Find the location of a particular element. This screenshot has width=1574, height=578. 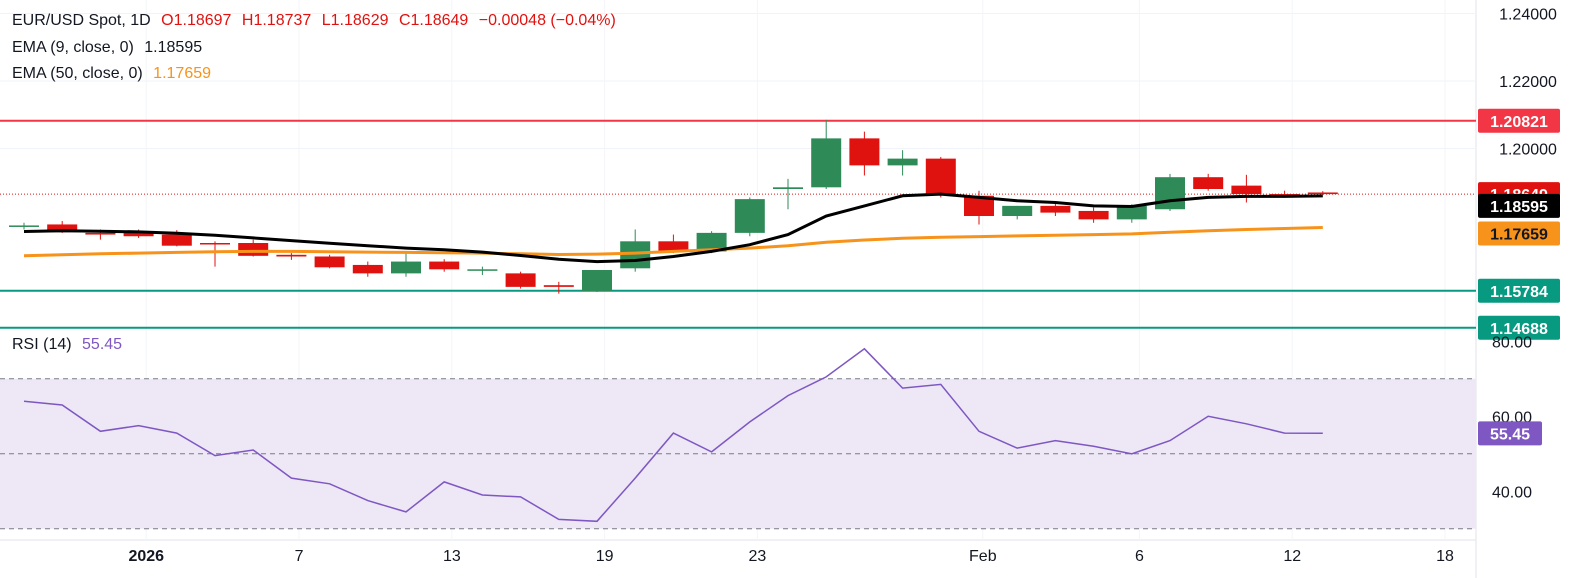

price-tick-label: 1.24000 is located at coordinates (1528, 15).